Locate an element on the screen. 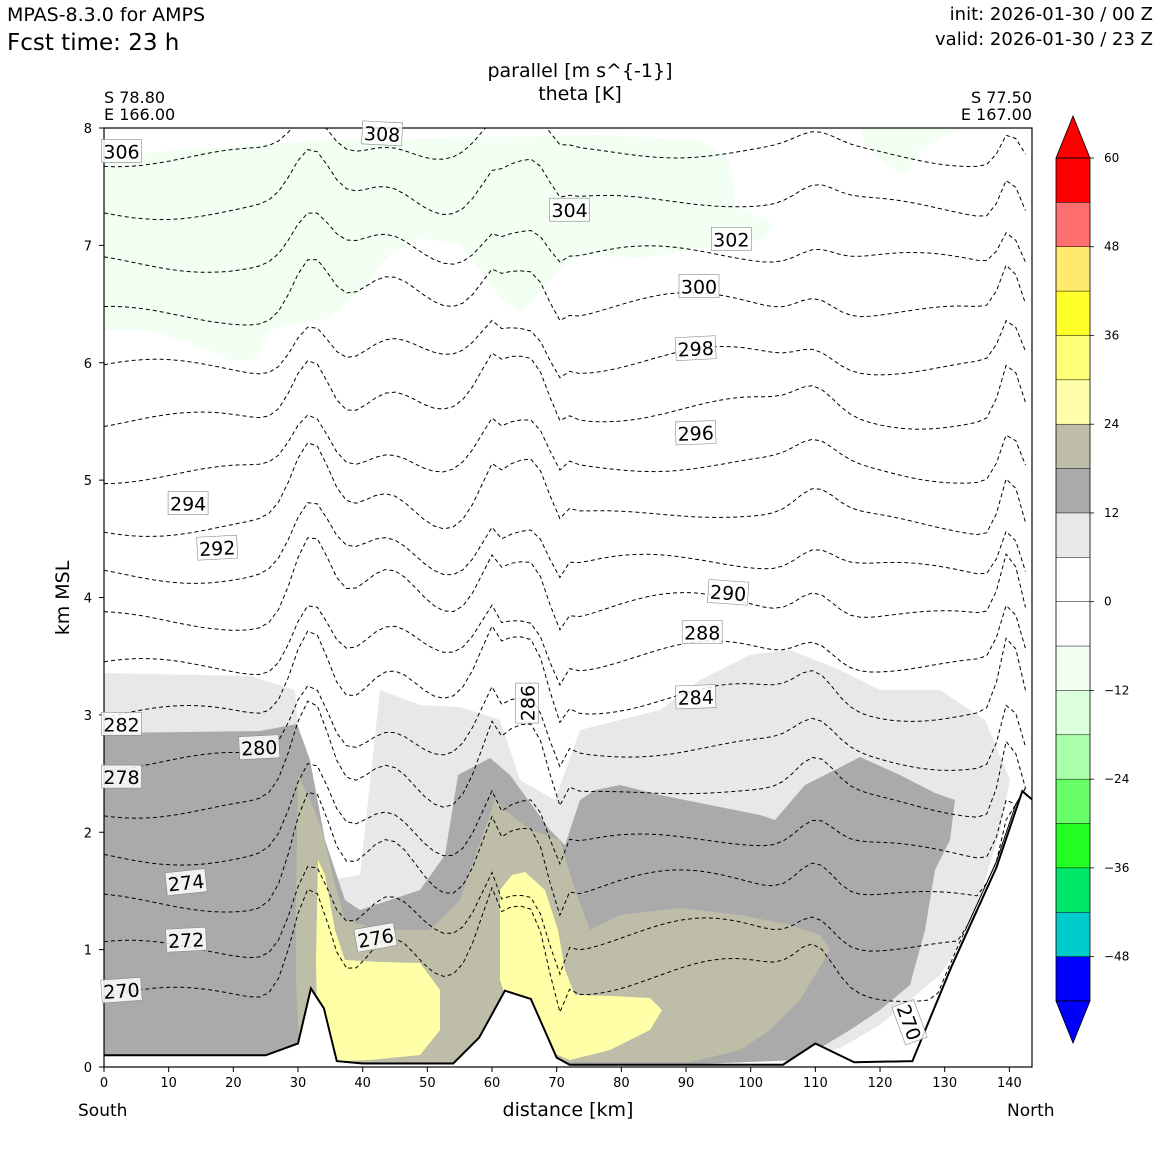  contour-label-284: 284 is located at coordinates (695, 697).